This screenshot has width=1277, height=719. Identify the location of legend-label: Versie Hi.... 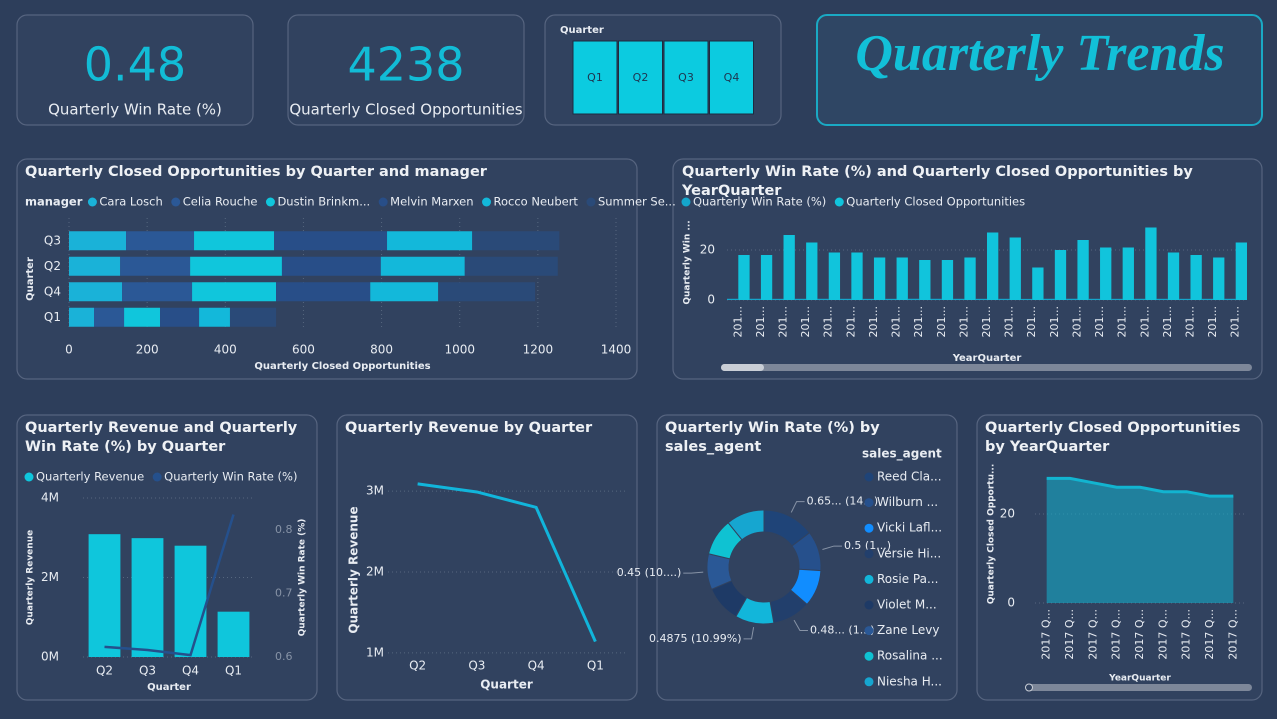
(909, 553).